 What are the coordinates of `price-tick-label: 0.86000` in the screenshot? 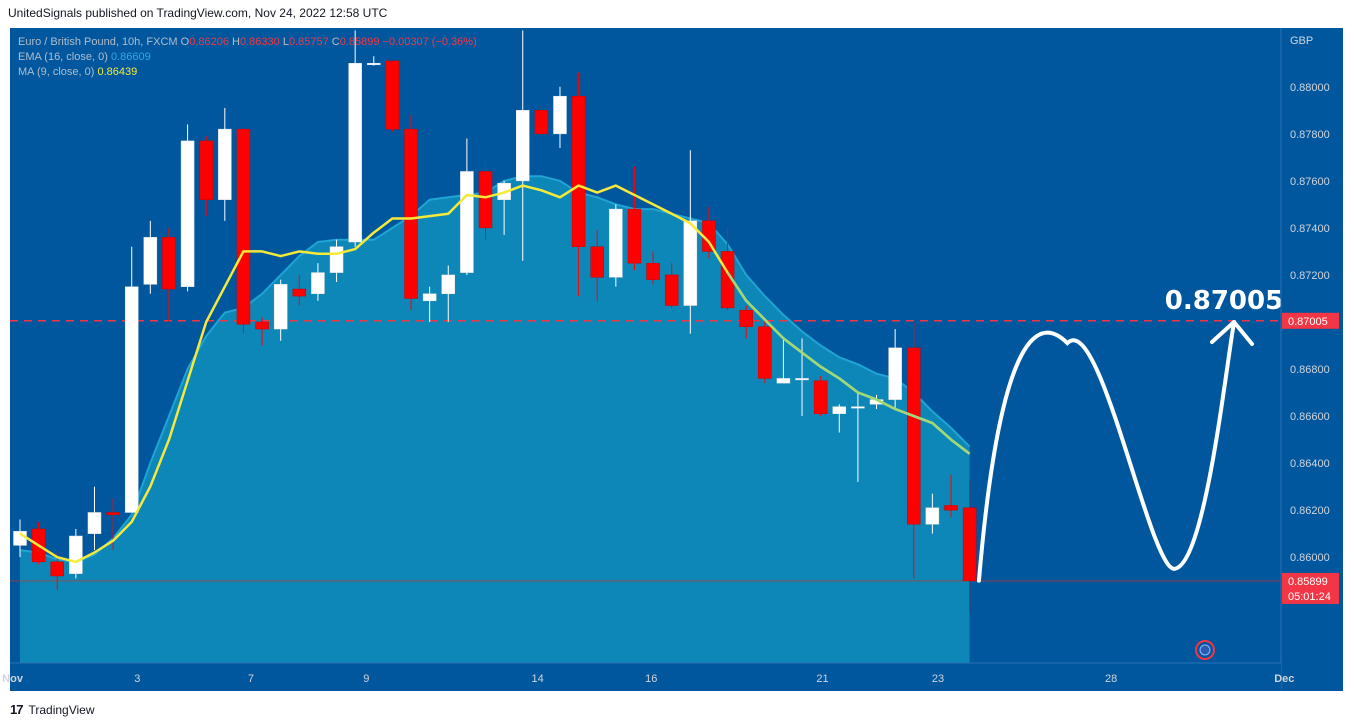 It's located at (1310, 558).